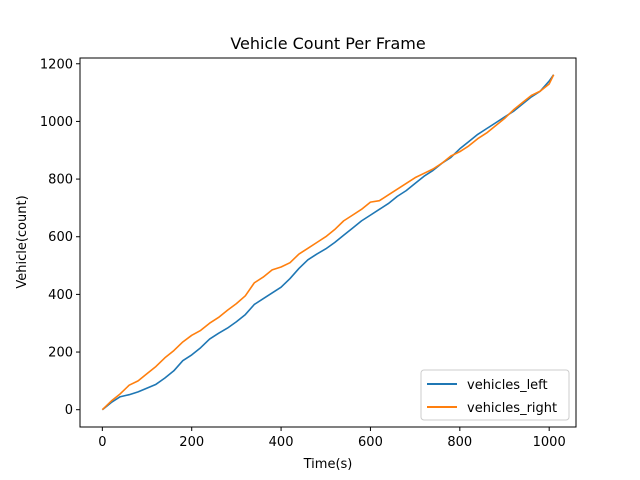  What do you see at coordinates (327, 43) in the screenshot?
I see `chart-title: Vehicle Count Per Frame` at bounding box center [327, 43].